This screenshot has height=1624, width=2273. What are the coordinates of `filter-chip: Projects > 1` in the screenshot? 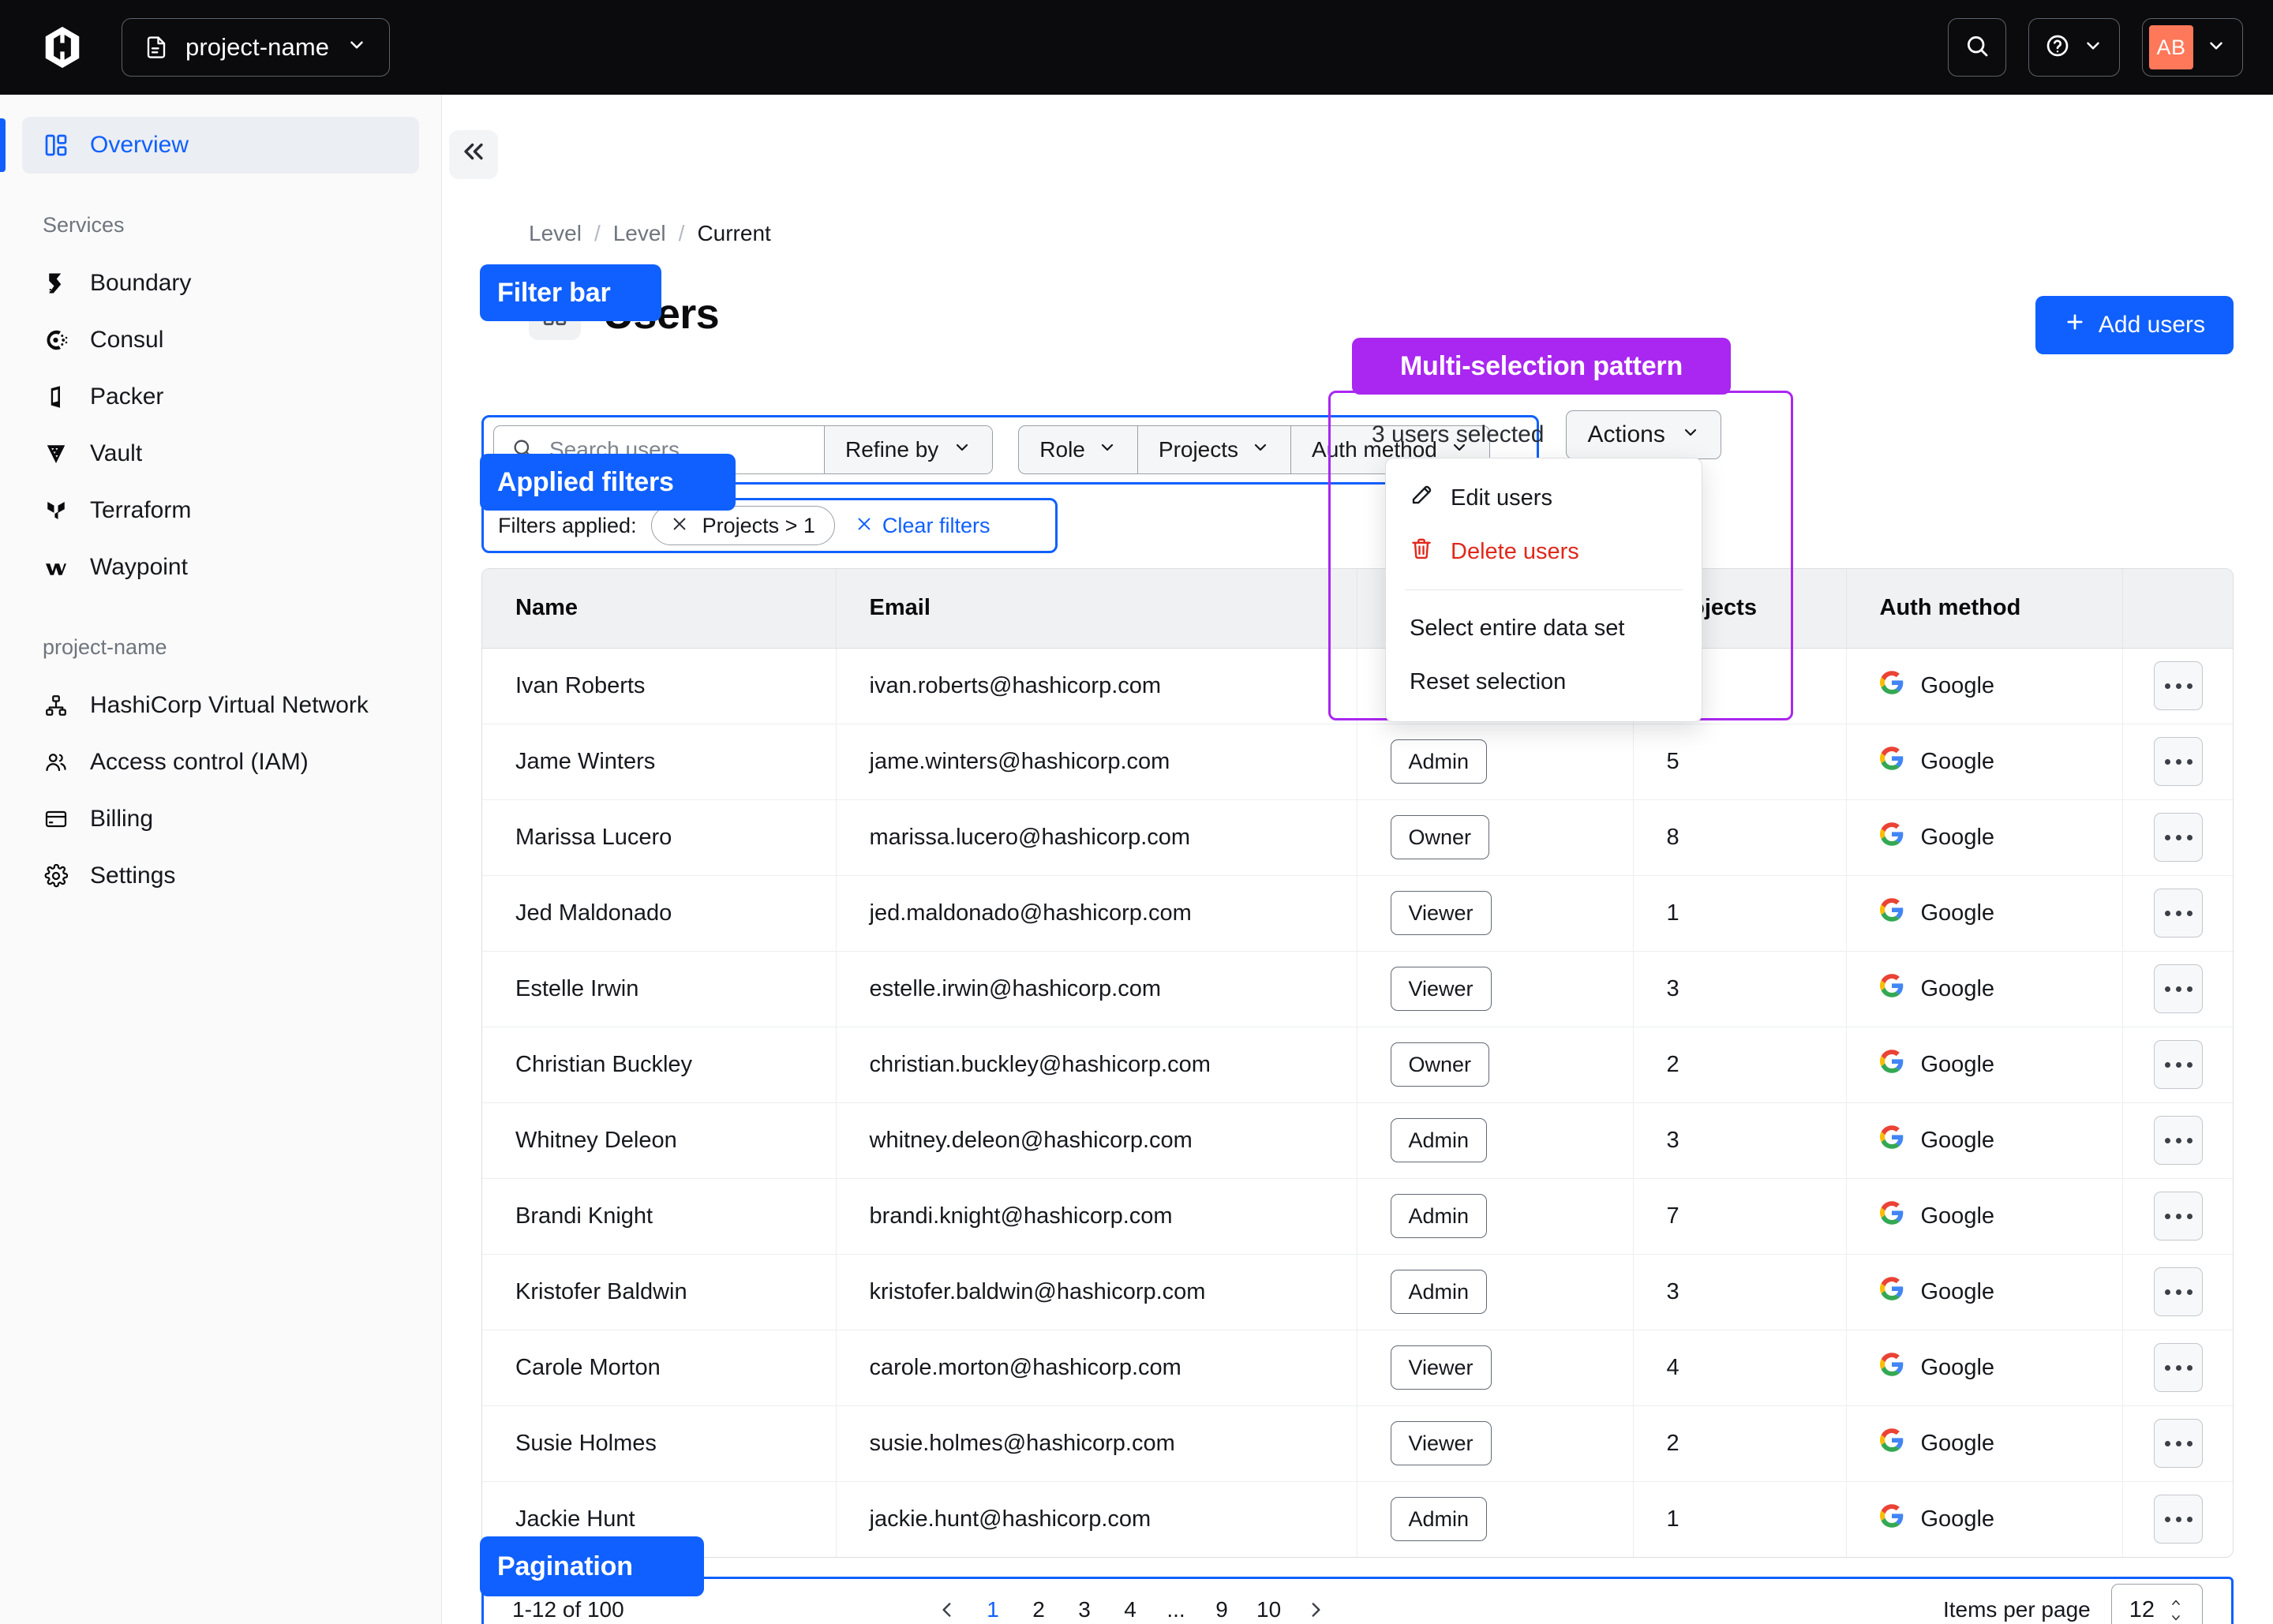 It's located at (742, 525).